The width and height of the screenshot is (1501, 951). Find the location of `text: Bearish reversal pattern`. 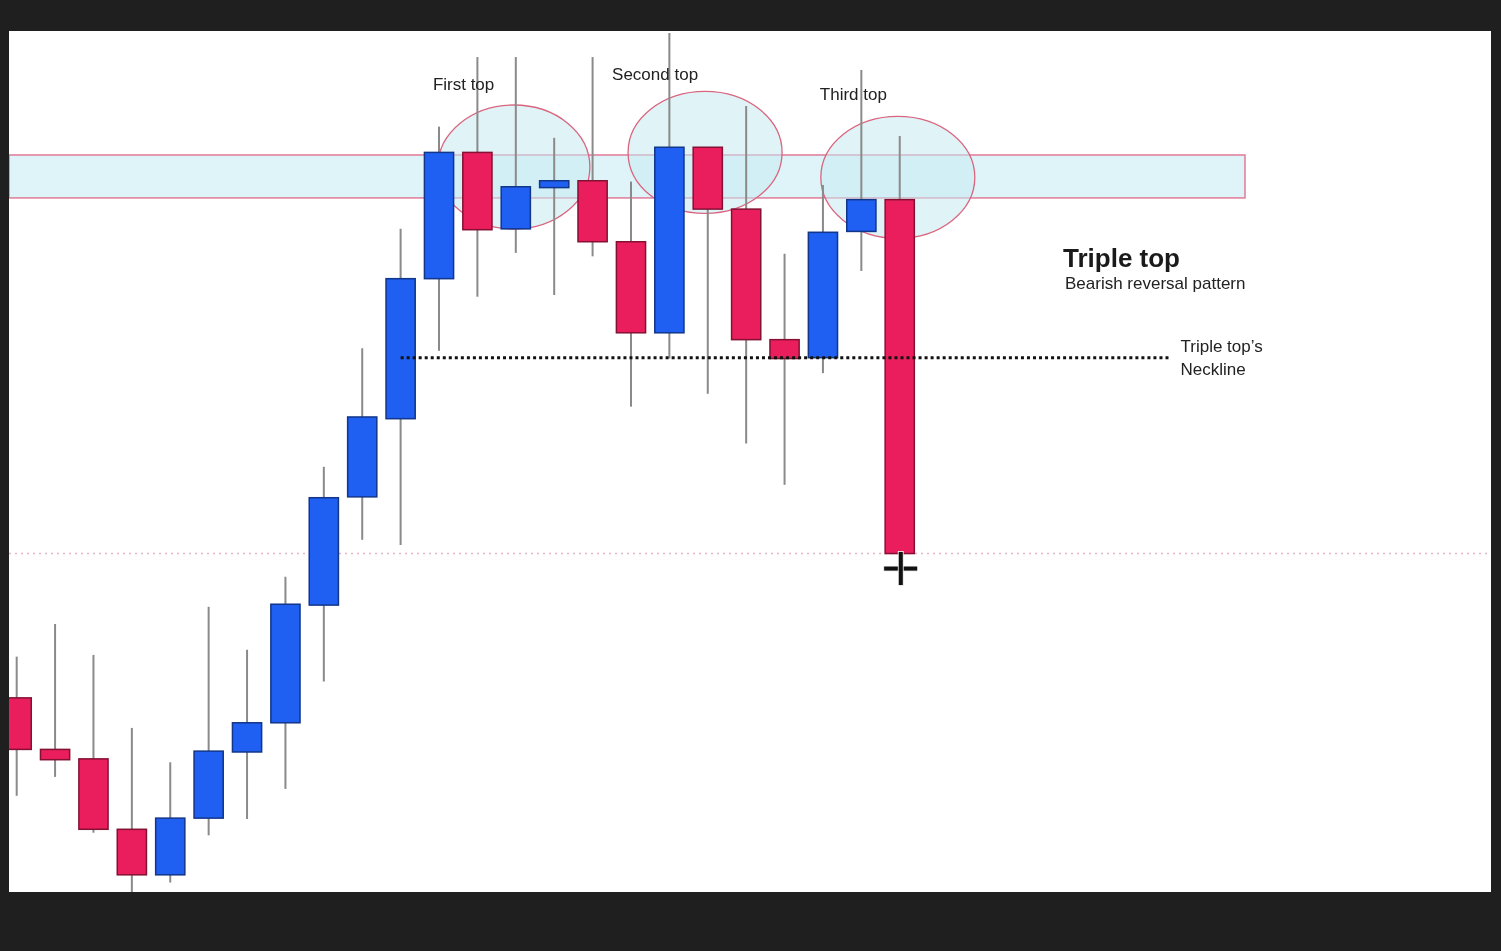

text: Bearish reversal pattern is located at coordinates (1155, 283).